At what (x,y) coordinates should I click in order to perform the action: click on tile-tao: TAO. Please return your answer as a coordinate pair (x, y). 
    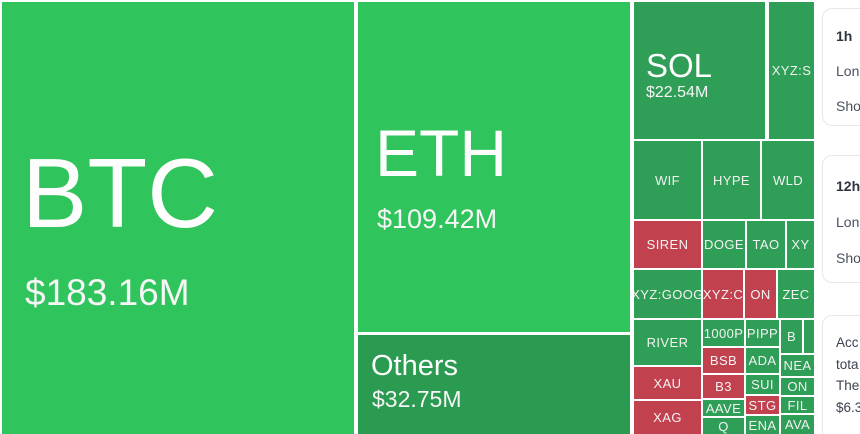
    Looking at the image, I should click on (766, 244).